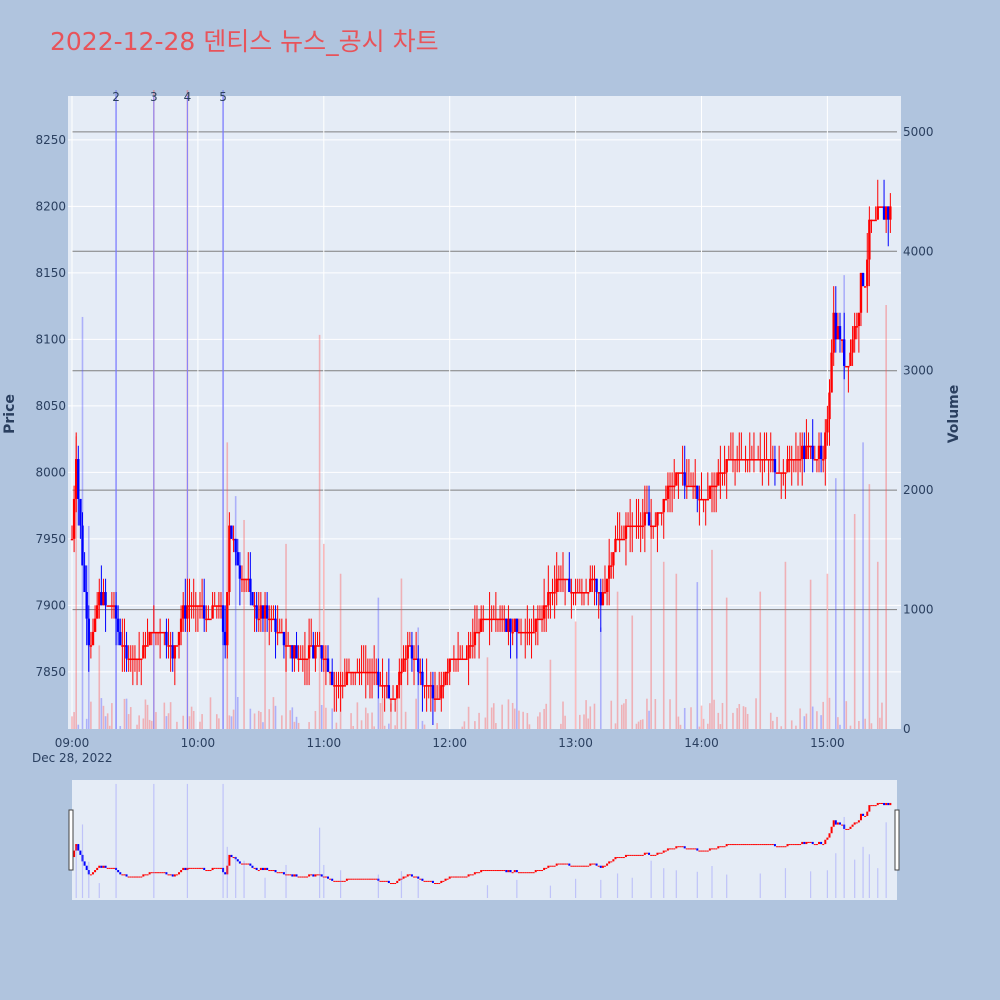 This screenshot has height=1000, width=1000. I want to click on range-slider-left-handle, so click(71, 840).